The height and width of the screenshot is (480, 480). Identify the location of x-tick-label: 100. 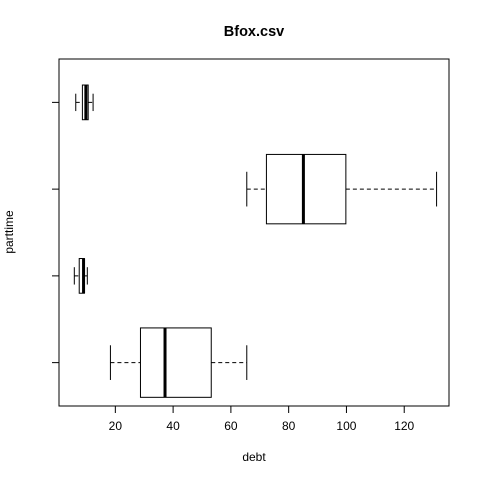
(346, 426).